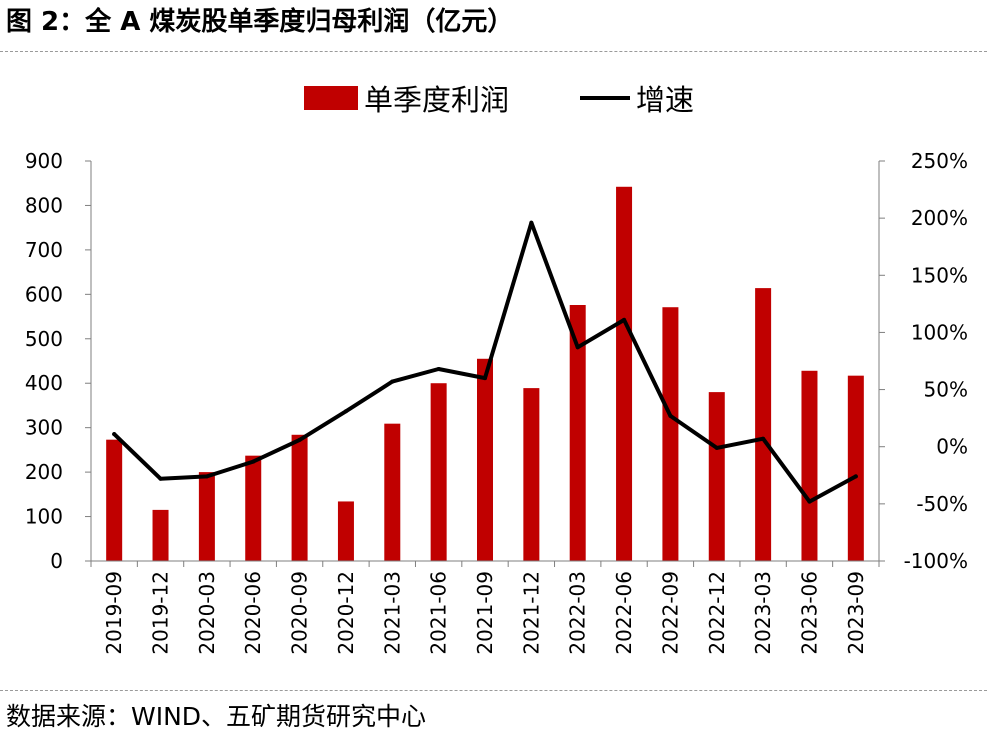 Image resolution: width=987 pixels, height=741 pixels. Describe the element at coordinates (44, 250) in the screenshot. I see `left-axis-tick-label: 700` at that location.